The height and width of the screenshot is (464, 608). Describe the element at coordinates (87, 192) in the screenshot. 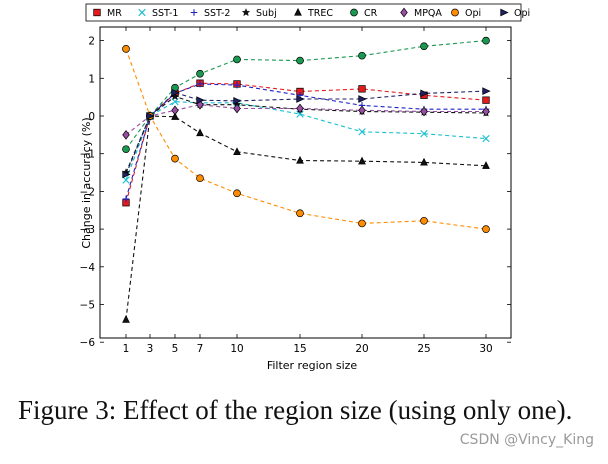

I see `y-tick-label: −2` at that location.